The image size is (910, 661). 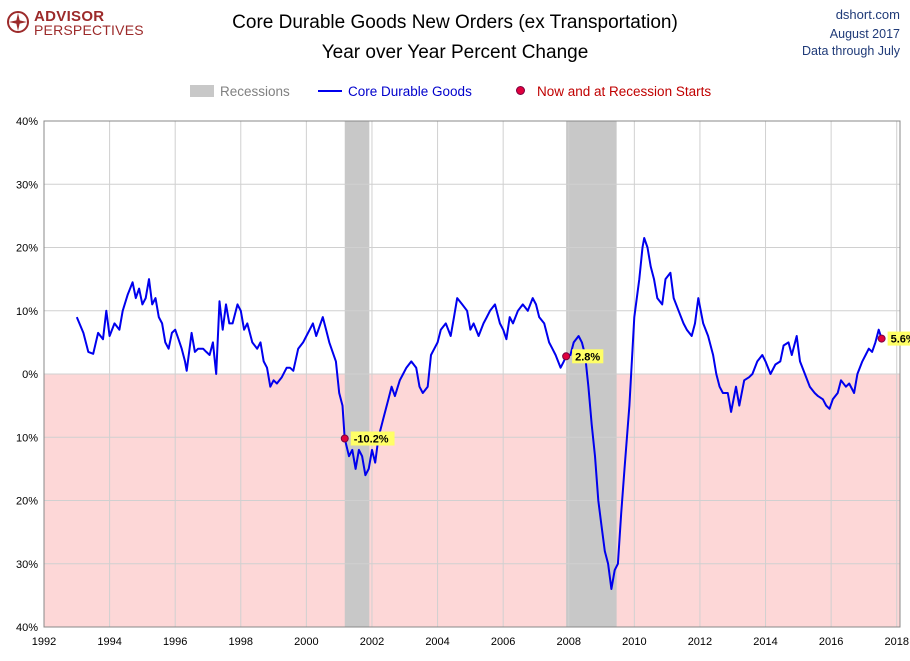 I want to click on legend-series: Core Durable Goods, so click(x=395, y=91).